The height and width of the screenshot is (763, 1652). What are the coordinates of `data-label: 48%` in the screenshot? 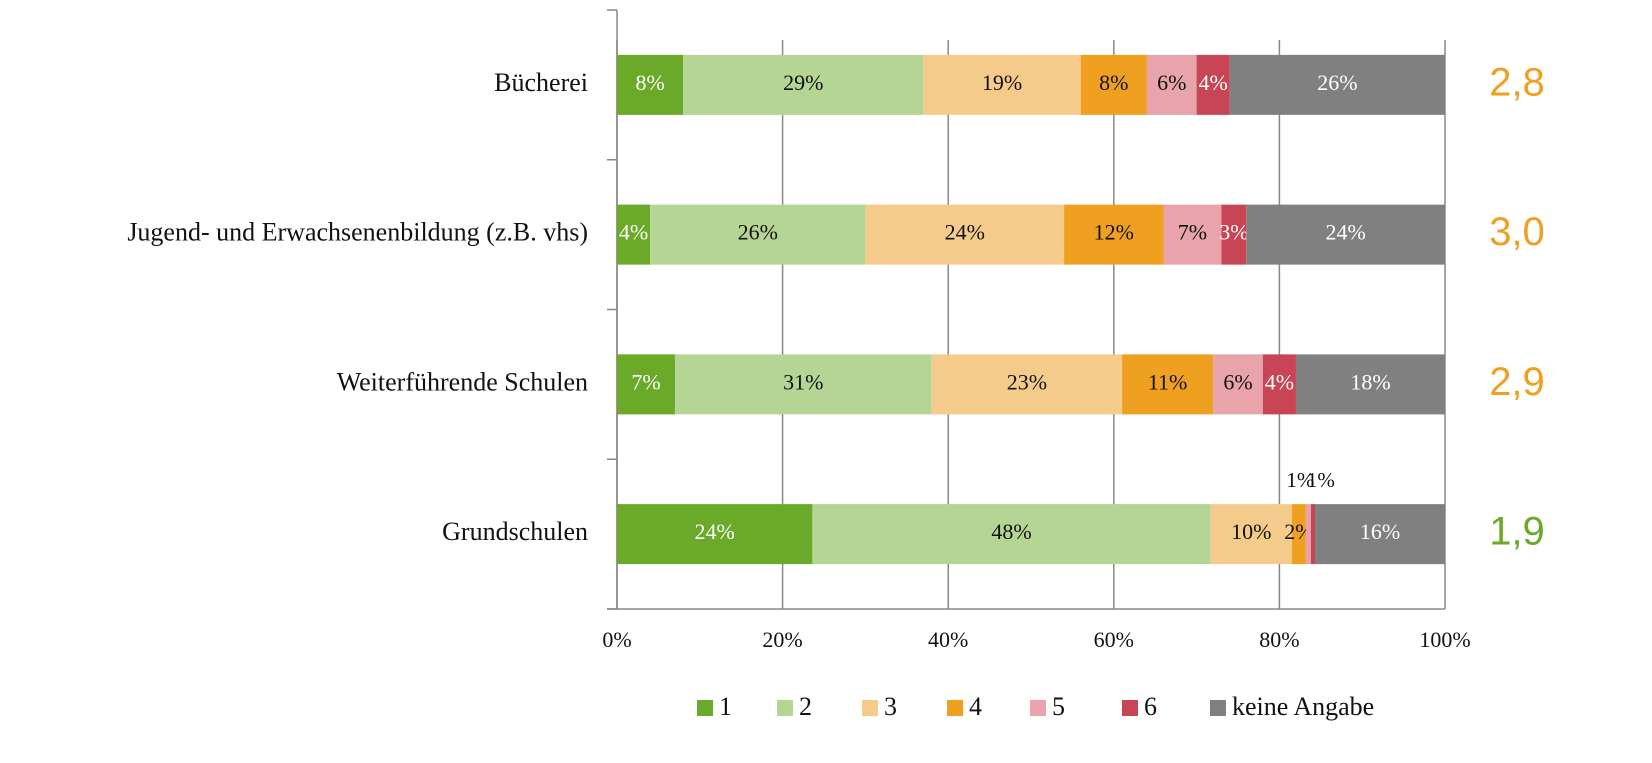 It's located at (1011, 531).